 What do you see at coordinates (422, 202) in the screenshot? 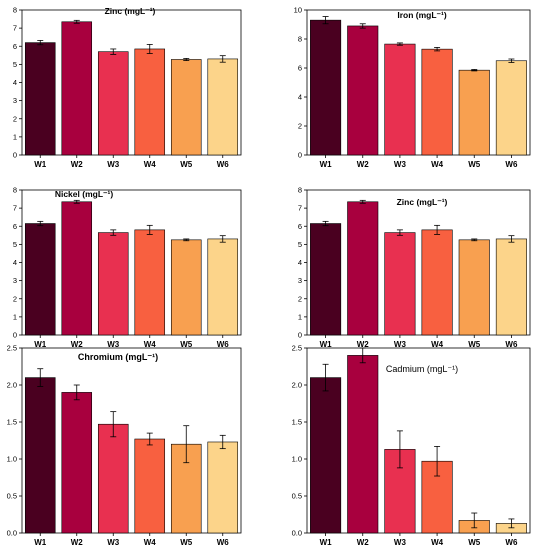
I see `chart-title: Zinc (mgL⁻¹)` at bounding box center [422, 202].